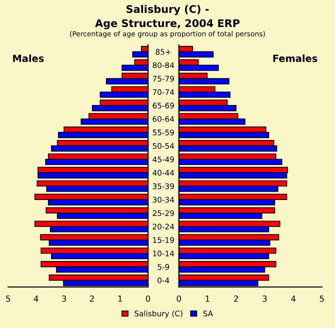 Image resolution: width=335 pixels, height=328 pixels. I want to click on annotation: Females, so click(295, 58).